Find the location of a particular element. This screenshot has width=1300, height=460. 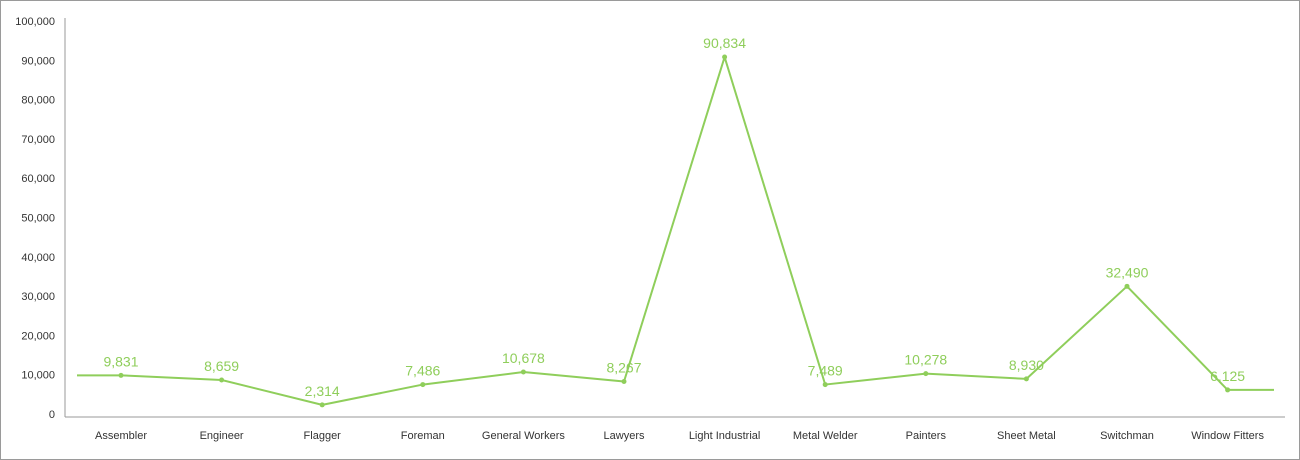

x-tick-label: Engineer is located at coordinates (222, 436).